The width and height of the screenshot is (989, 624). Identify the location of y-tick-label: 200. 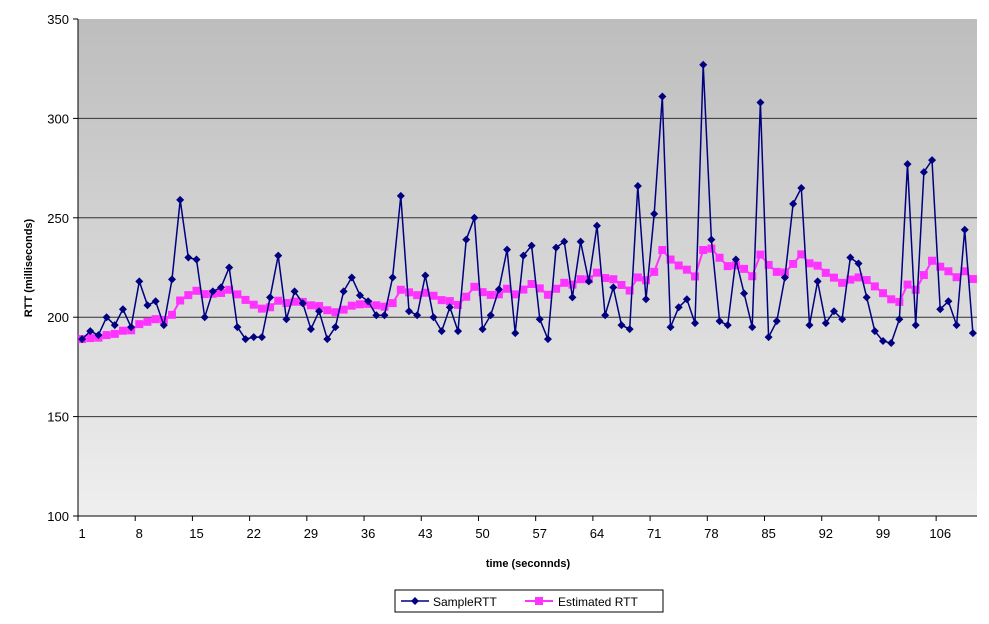
(58, 317).